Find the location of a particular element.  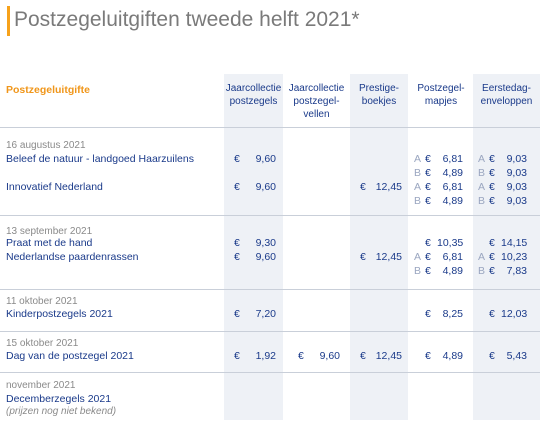

group-date: 11 oktober 2021 is located at coordinates (42, 301).